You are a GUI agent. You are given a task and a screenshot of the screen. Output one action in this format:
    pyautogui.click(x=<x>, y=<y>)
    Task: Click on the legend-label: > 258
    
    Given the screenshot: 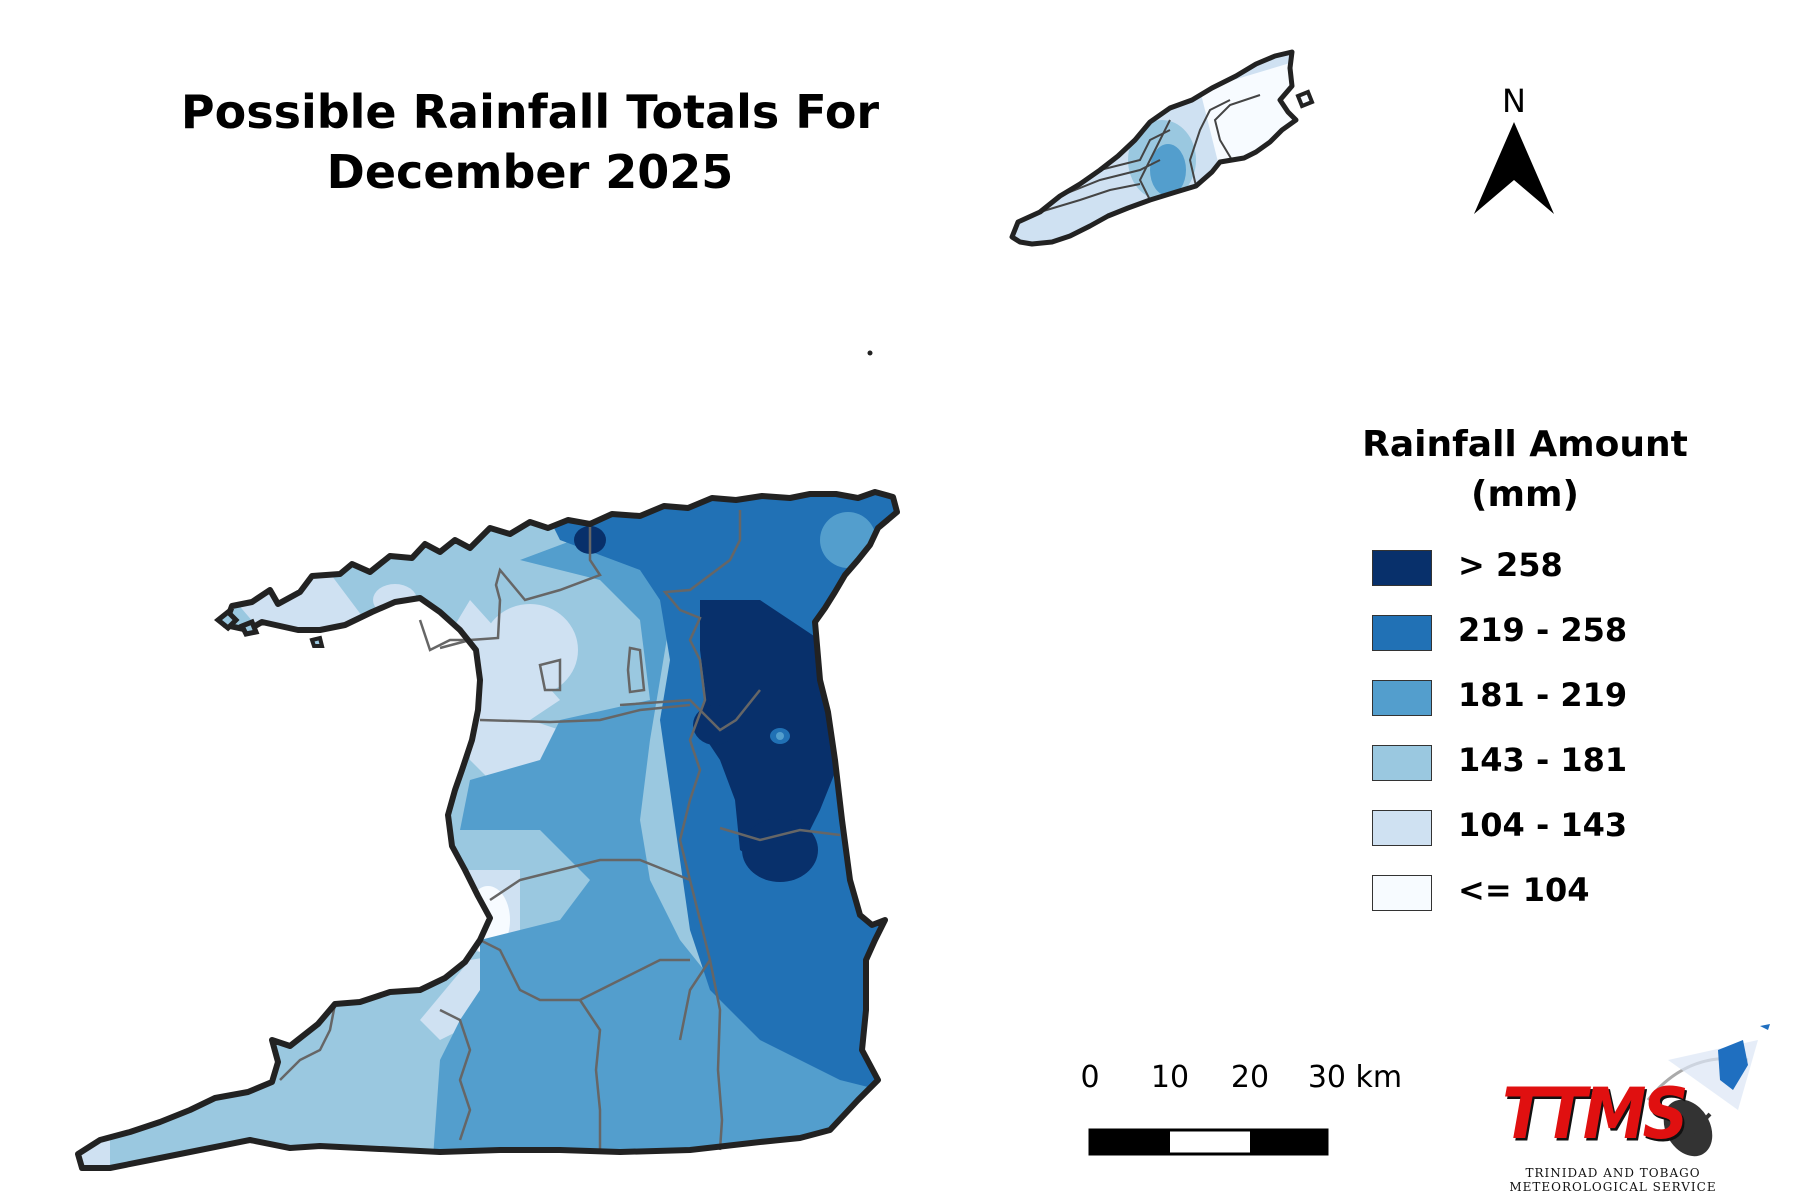 What is the action you would take?
    pyautogui.click(x=1510, y=565)
    